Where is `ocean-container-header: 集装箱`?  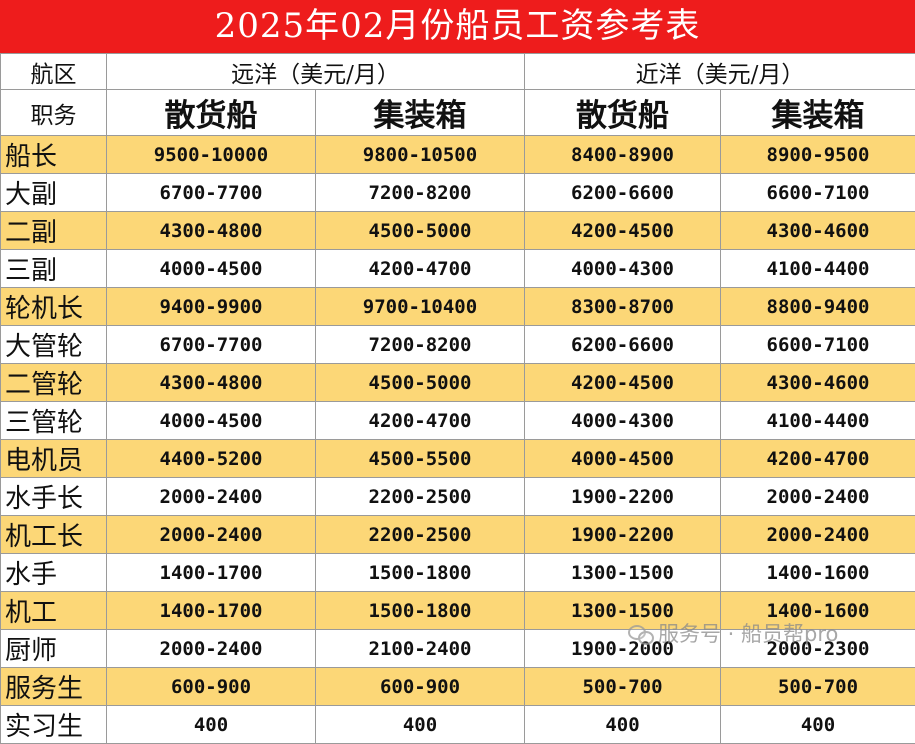
ocean-container-header: 集装箱 is located at coordinates (420, 113).